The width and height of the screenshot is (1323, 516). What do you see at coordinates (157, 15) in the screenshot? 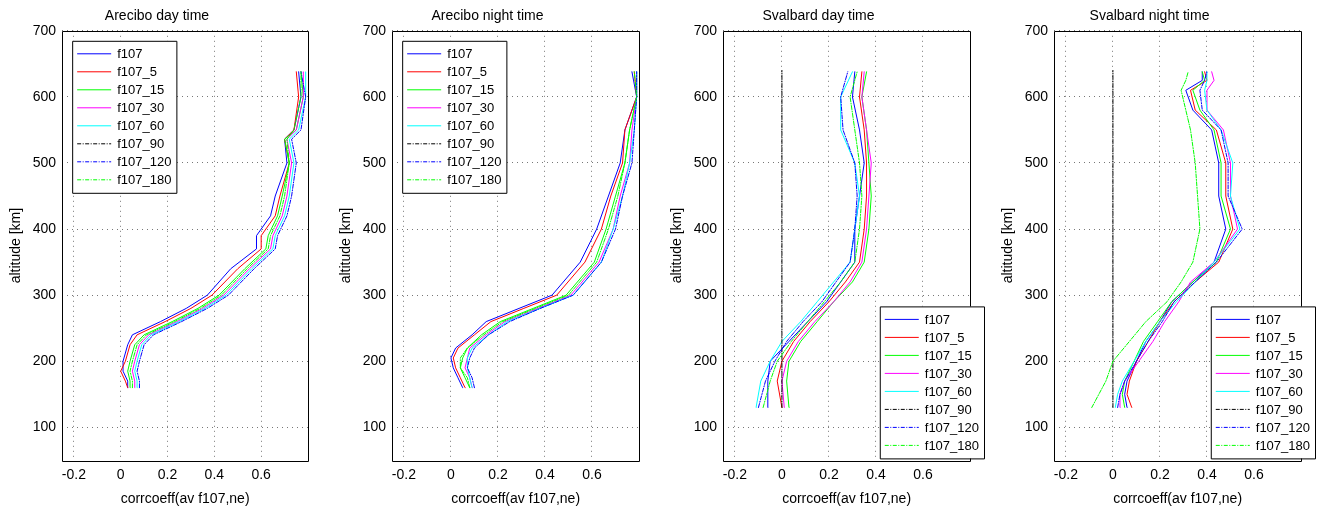
I see `chart-title: Arecibo day time` at bounding box center [157, 15].